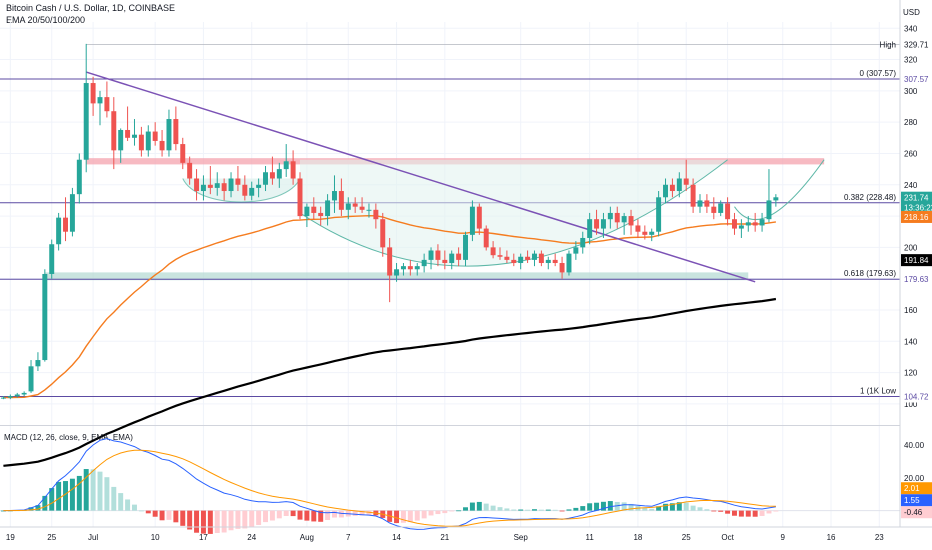 The height and width of the screenshot is (550, 932). What do you see at coordinates (911, 341) in the screenshot?
I see `y-tick-label: 140` at bounding box center [911, 341].